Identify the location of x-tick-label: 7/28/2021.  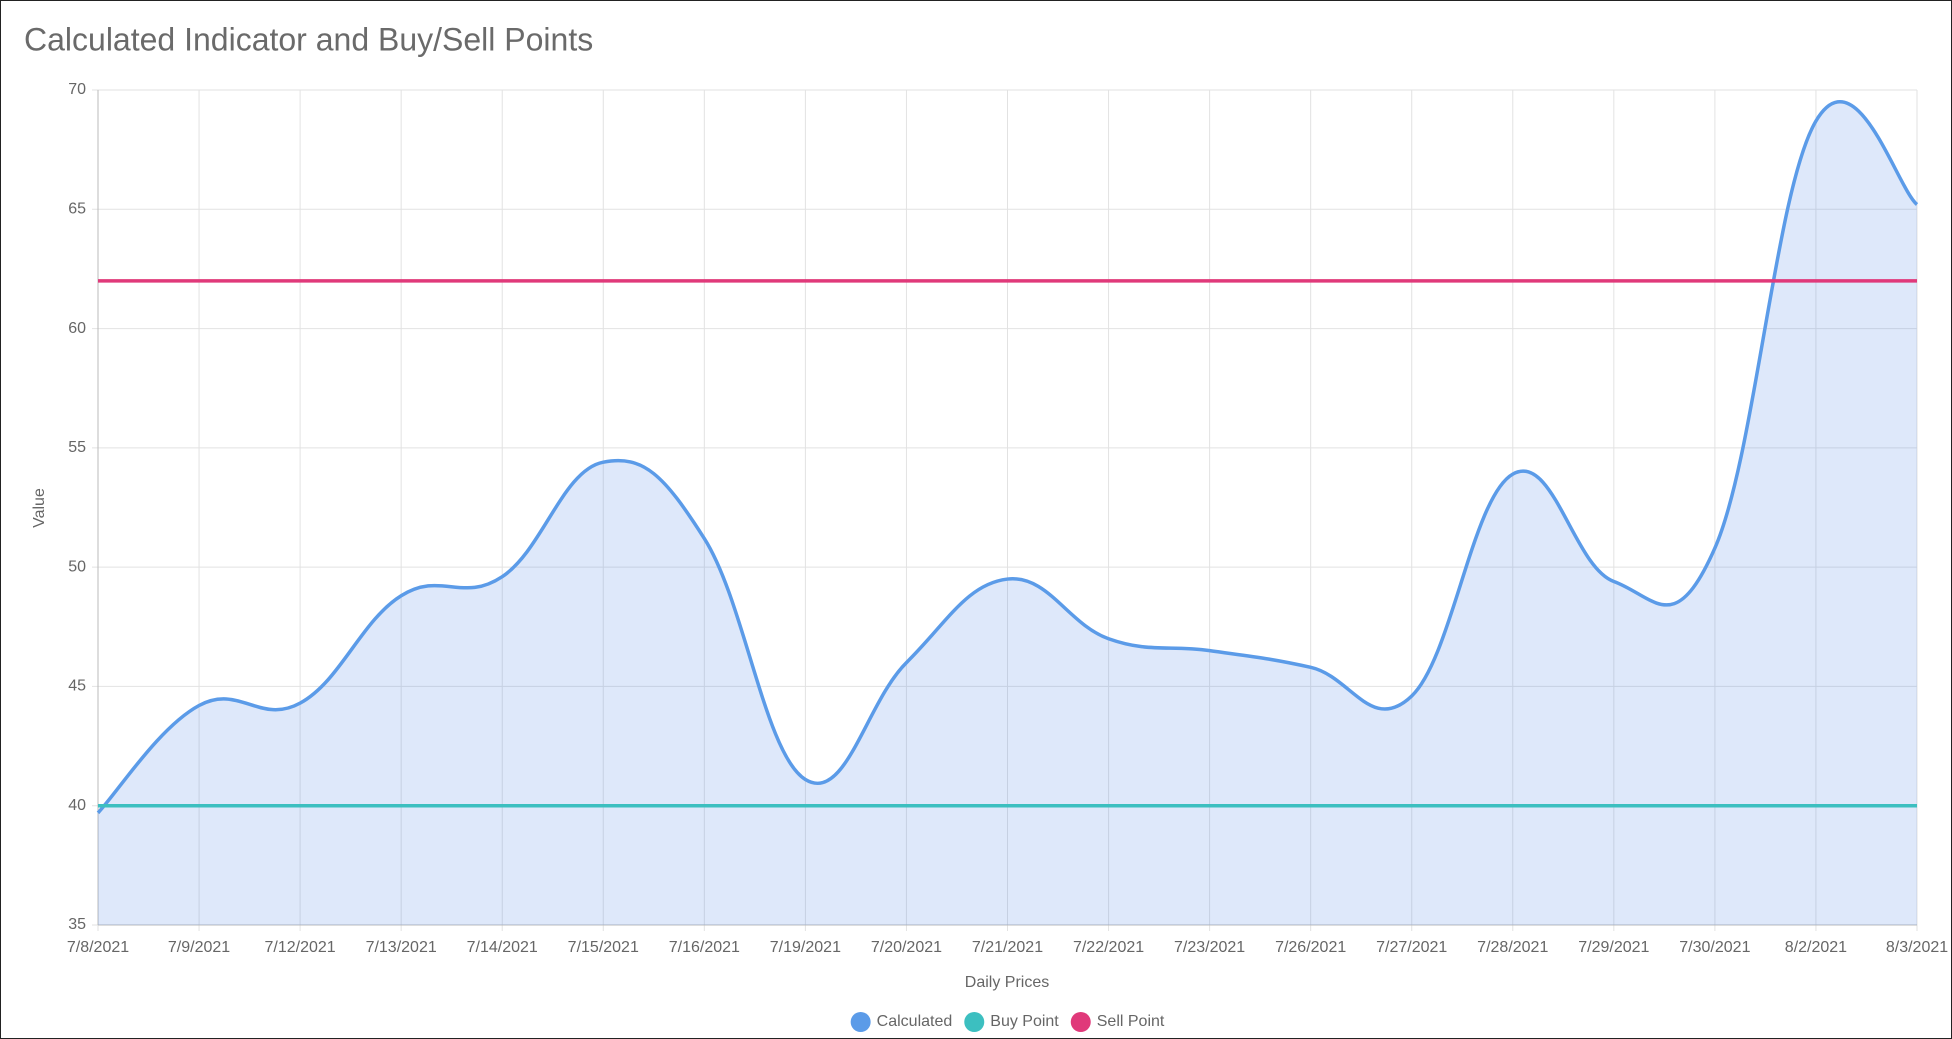
(1512, 947).